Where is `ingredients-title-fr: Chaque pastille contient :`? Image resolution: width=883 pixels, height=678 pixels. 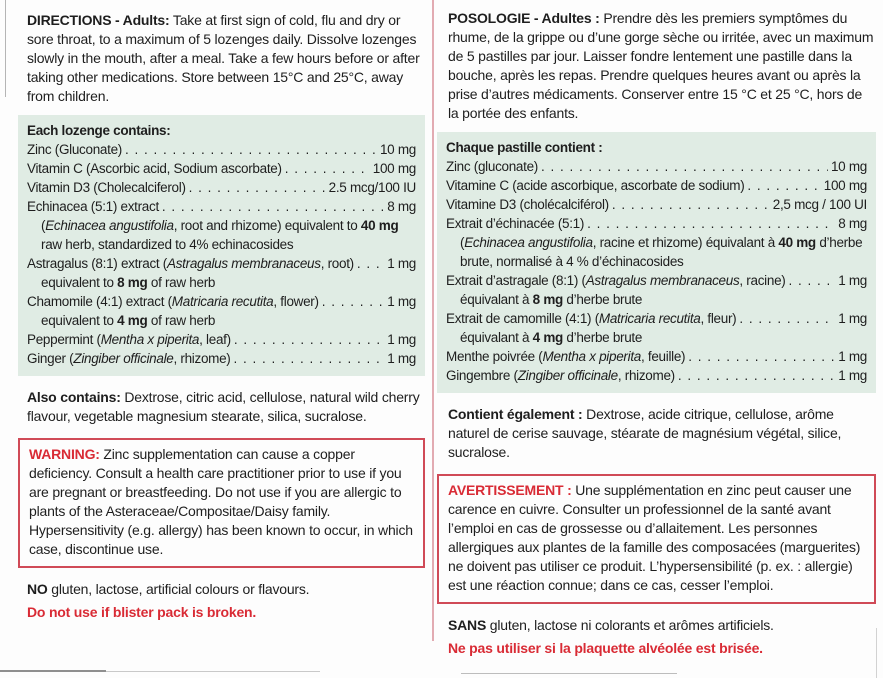
ingredients-title-fr: Chaque pastille contient : is located at coordinates (524, 147).